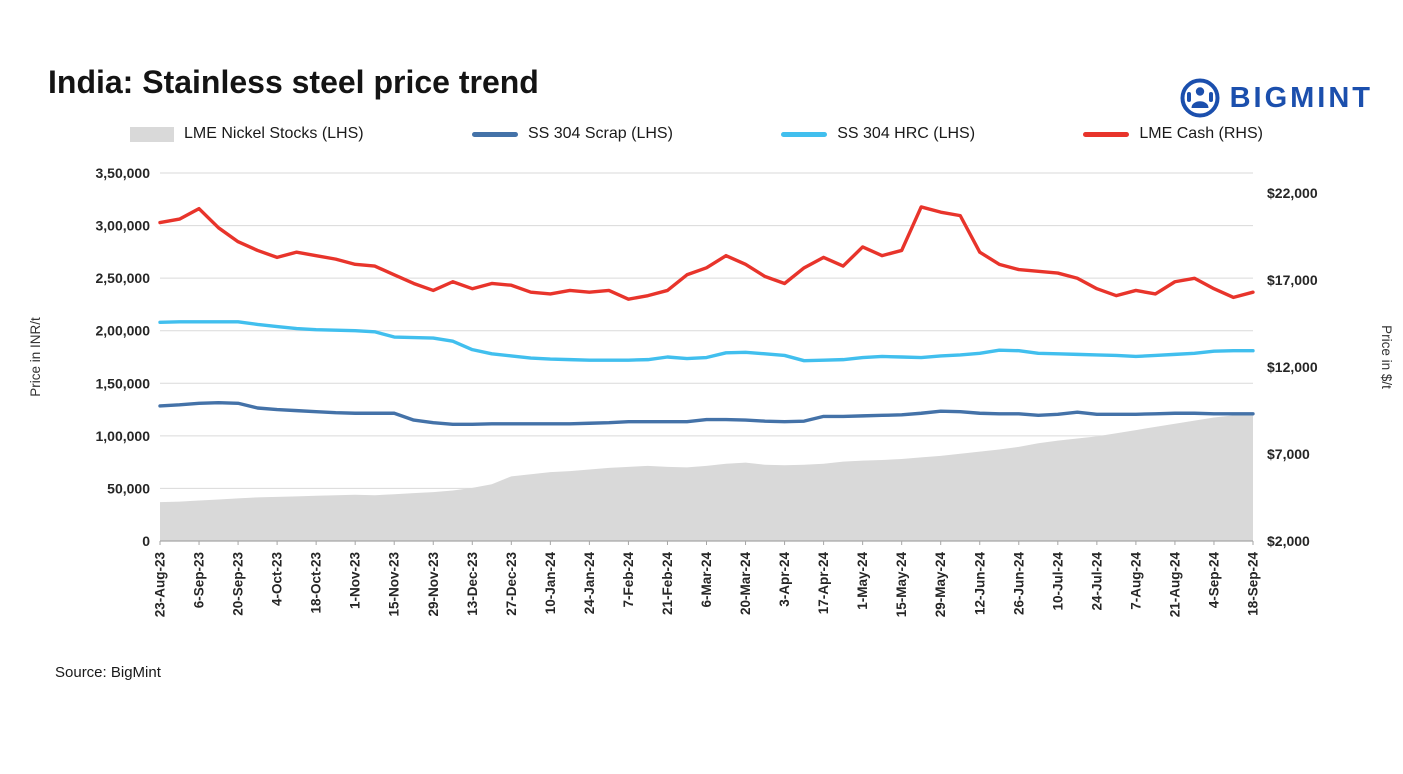  Describe the element at coordinates (355, 581) in the screenshot. I see `x-axis-tick-label: 1-Nov-23` at that location.